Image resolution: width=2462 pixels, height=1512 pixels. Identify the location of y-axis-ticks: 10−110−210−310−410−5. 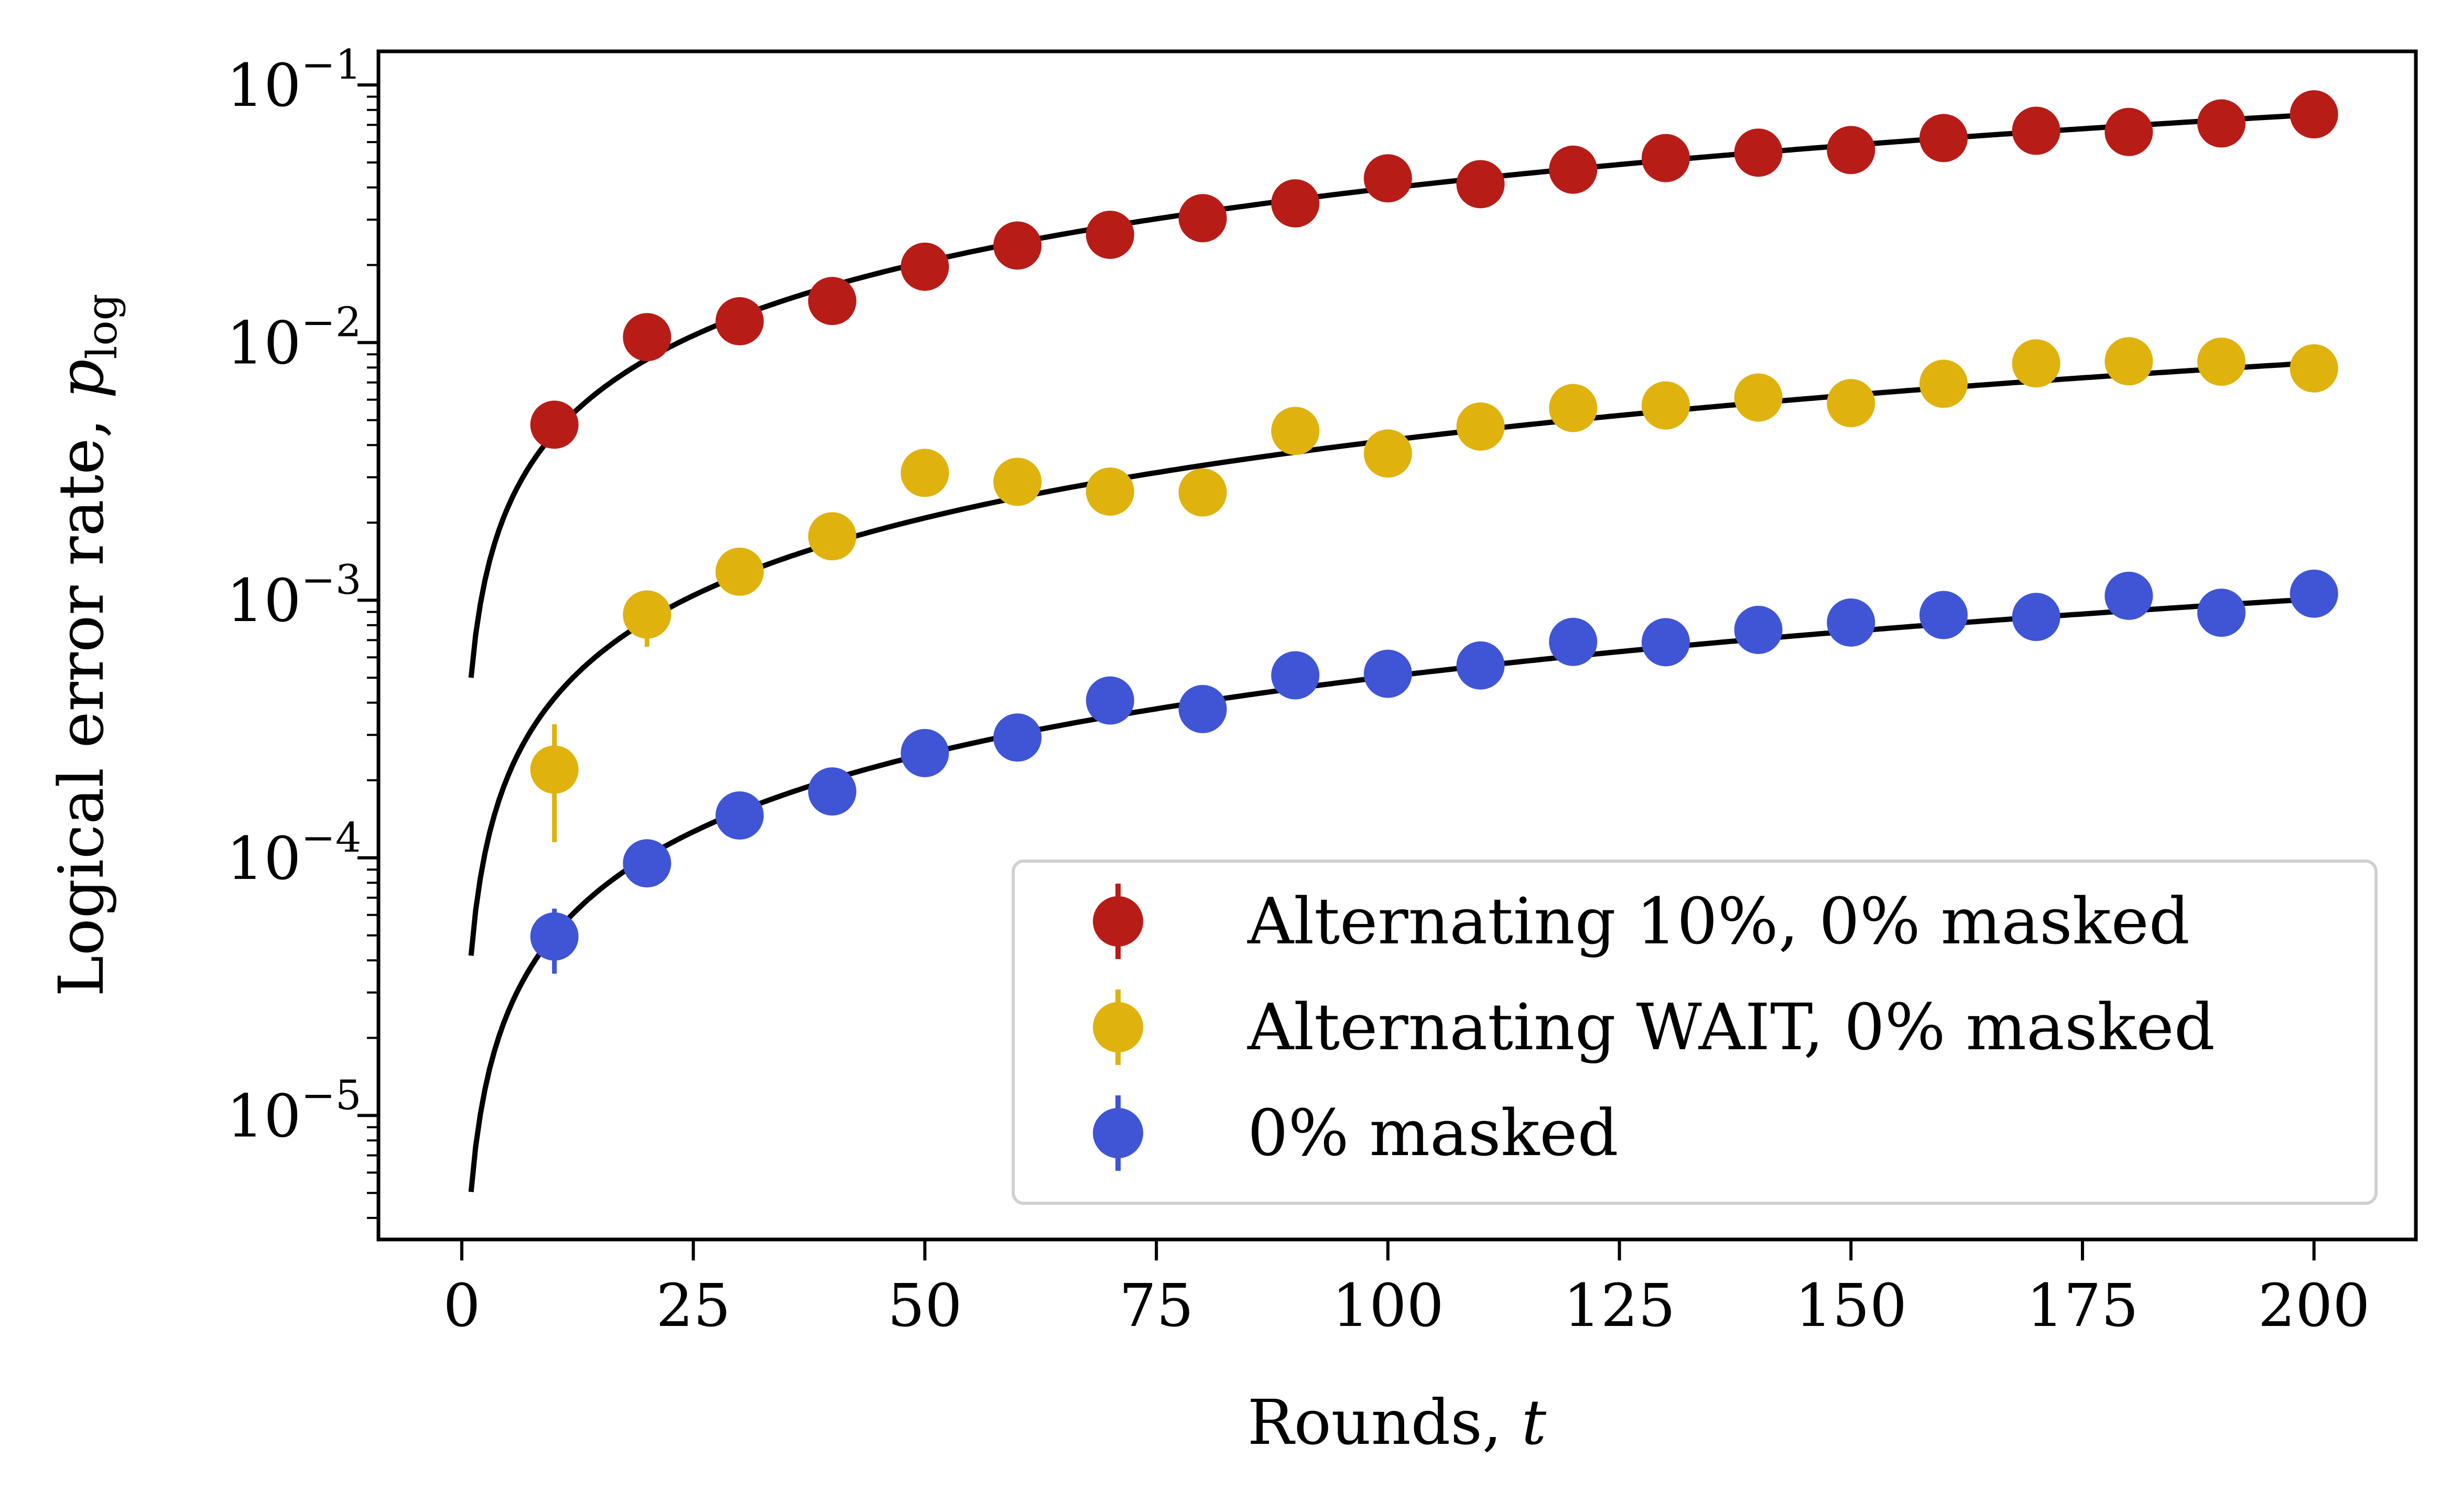
(302, 630).